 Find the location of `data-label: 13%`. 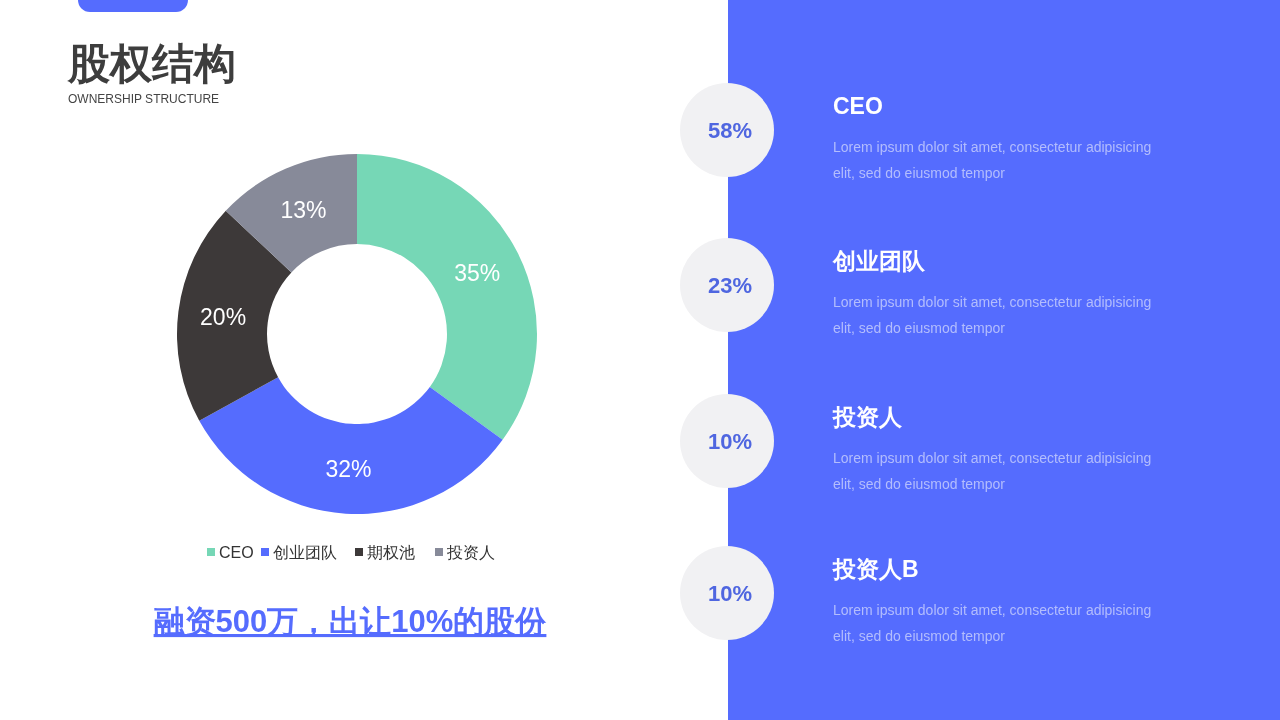

data-label: 13% is located at coordinates (303, 210).